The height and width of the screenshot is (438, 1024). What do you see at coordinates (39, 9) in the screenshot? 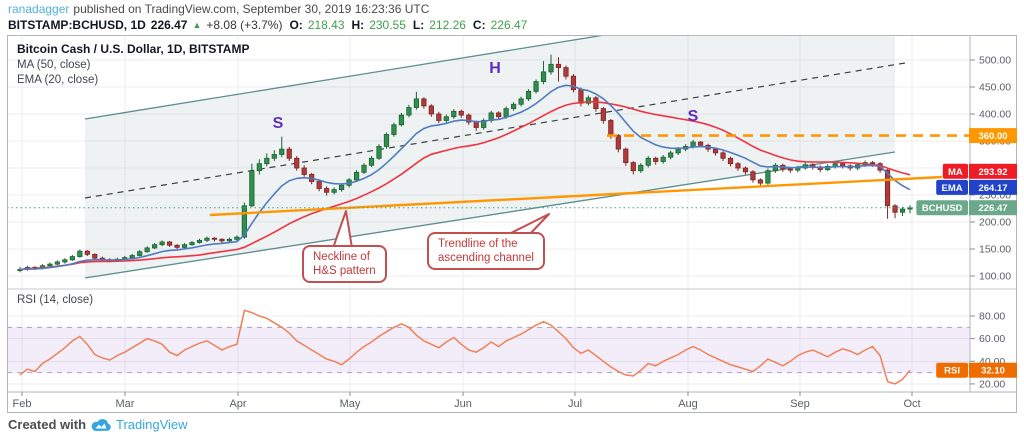
I see `author-link: ranadagger` at bounding box center [39, 9].